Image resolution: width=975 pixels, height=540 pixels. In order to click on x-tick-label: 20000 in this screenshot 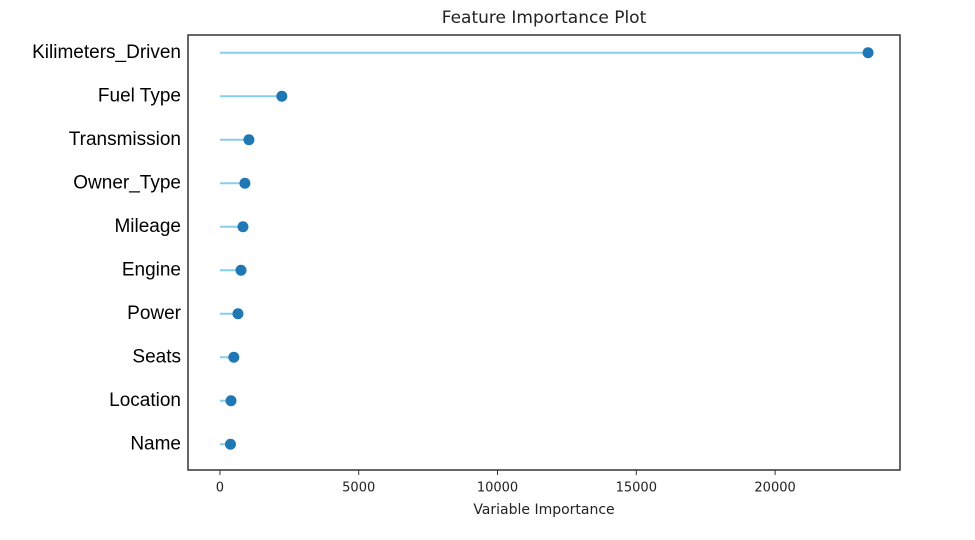, I will do `click(774, 488)`.